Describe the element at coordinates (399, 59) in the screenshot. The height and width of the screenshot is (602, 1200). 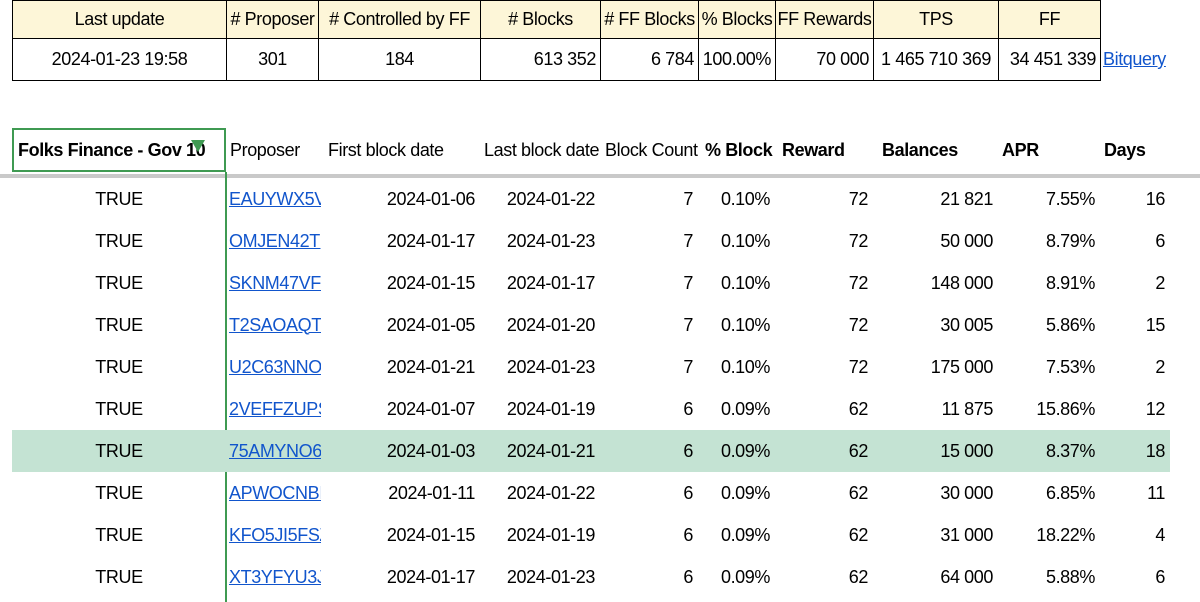
I see `summary-value: 184` at that location.